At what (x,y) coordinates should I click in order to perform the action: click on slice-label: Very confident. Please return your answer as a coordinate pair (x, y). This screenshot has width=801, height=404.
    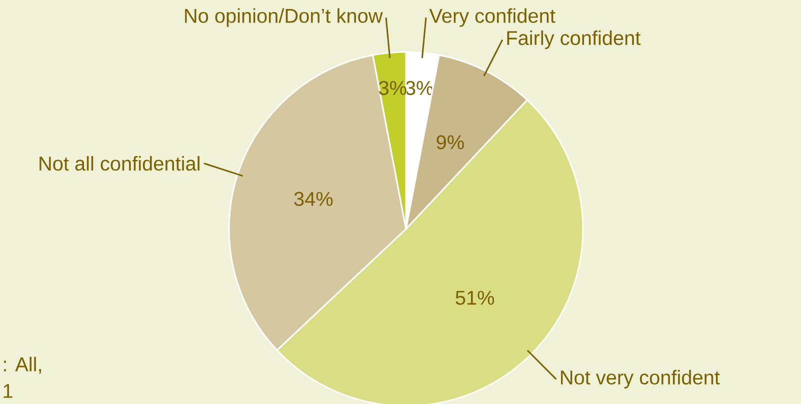
    Looking at the image, I should click on (492, 17).